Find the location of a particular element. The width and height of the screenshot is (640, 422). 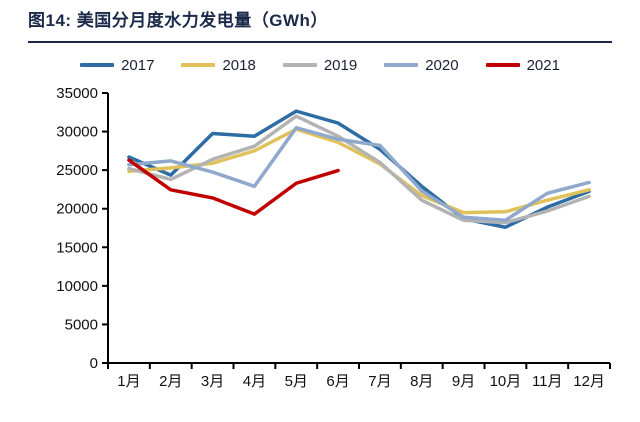

x-tick-label: 9月 is located at coordinates (463, 381).